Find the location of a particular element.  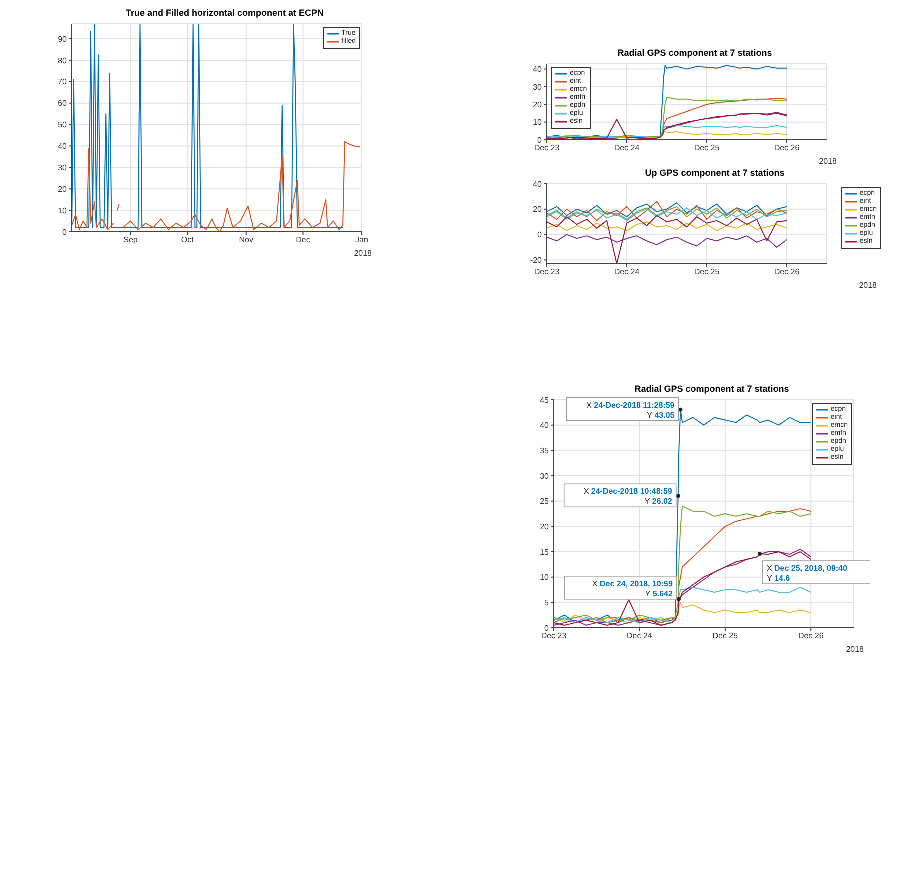

y-tick-label: 15 is located at coordinates (545, 552).